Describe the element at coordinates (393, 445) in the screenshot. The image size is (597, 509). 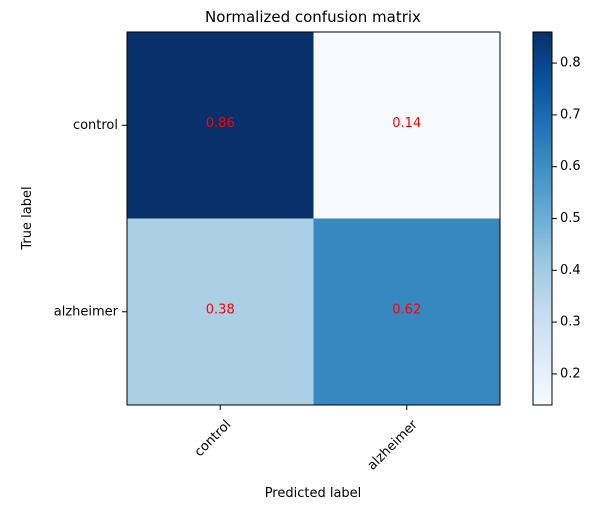
I see `x-tick-label: alzheimer` at that location.